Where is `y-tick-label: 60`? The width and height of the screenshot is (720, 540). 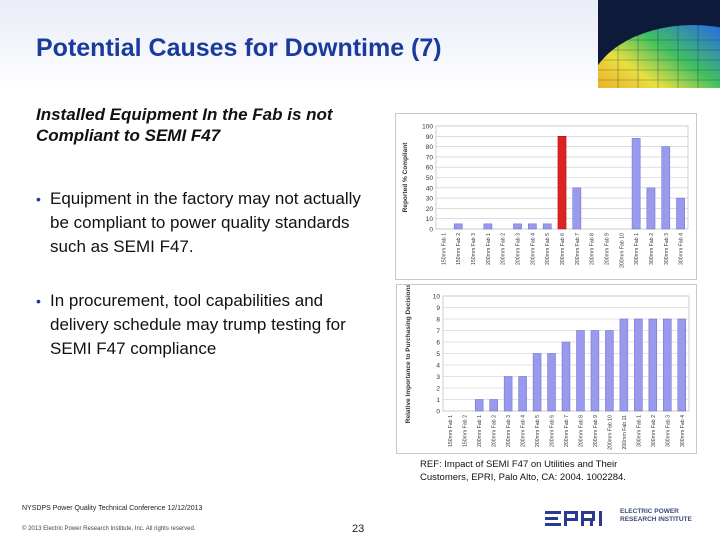 y-tick-label: 60 is located at coordinates (430, 168).